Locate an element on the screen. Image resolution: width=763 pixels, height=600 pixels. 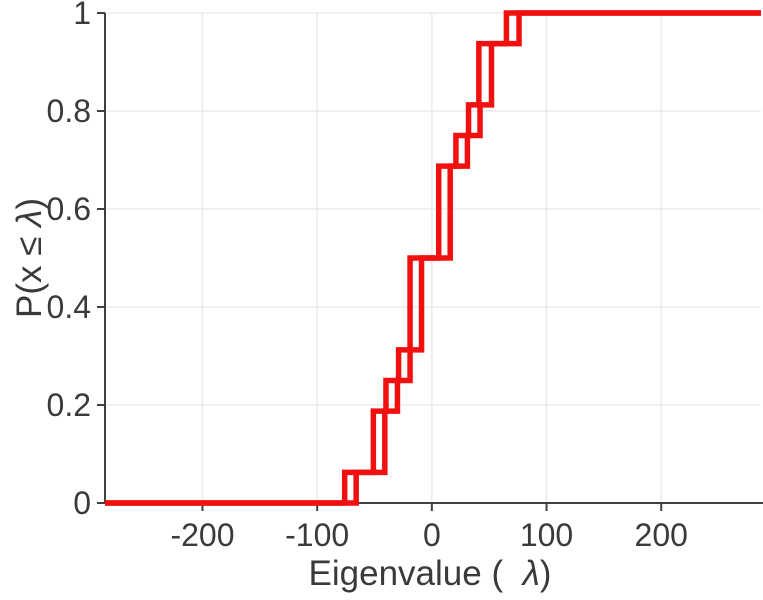
x-axis-label: Eigenvalue ( λ) is located at coordinates (430, 574).